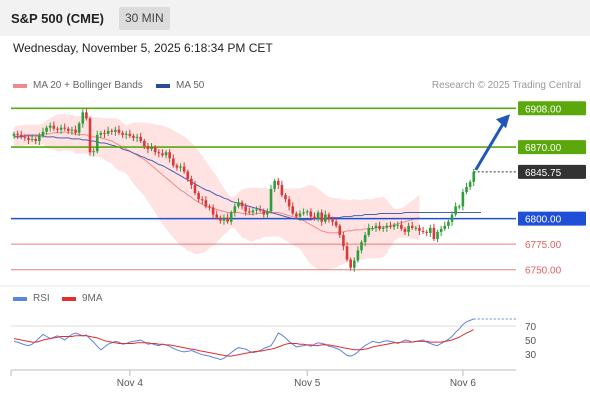 The height and width of the screenshot is (400, 590). Describe the element at coordinates (295, 18) in the screenshot. I see `header-bar: S&P 500 (CME) 30 MIN` at that location.